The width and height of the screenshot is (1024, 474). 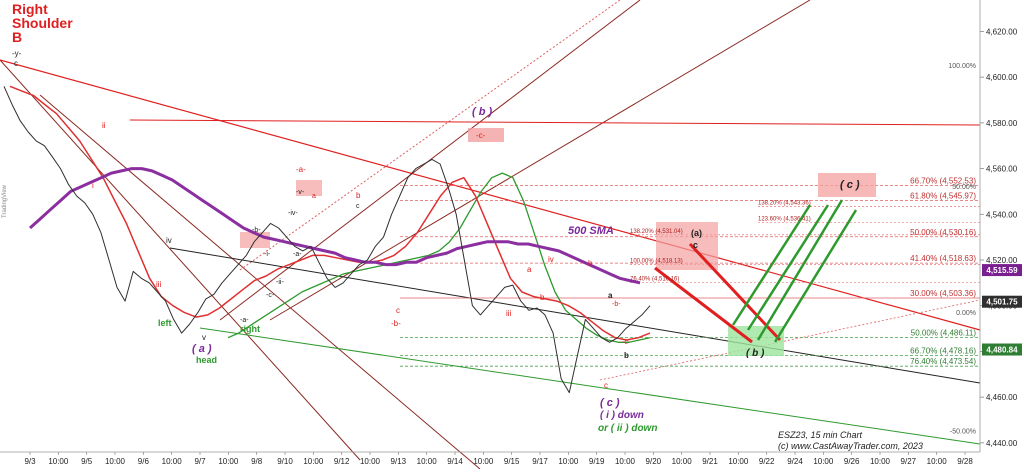 What do you see at coordinates (244, 320) in the screenshot?
I see `a-dash-low: -a-` at bounding box center [244, 320].